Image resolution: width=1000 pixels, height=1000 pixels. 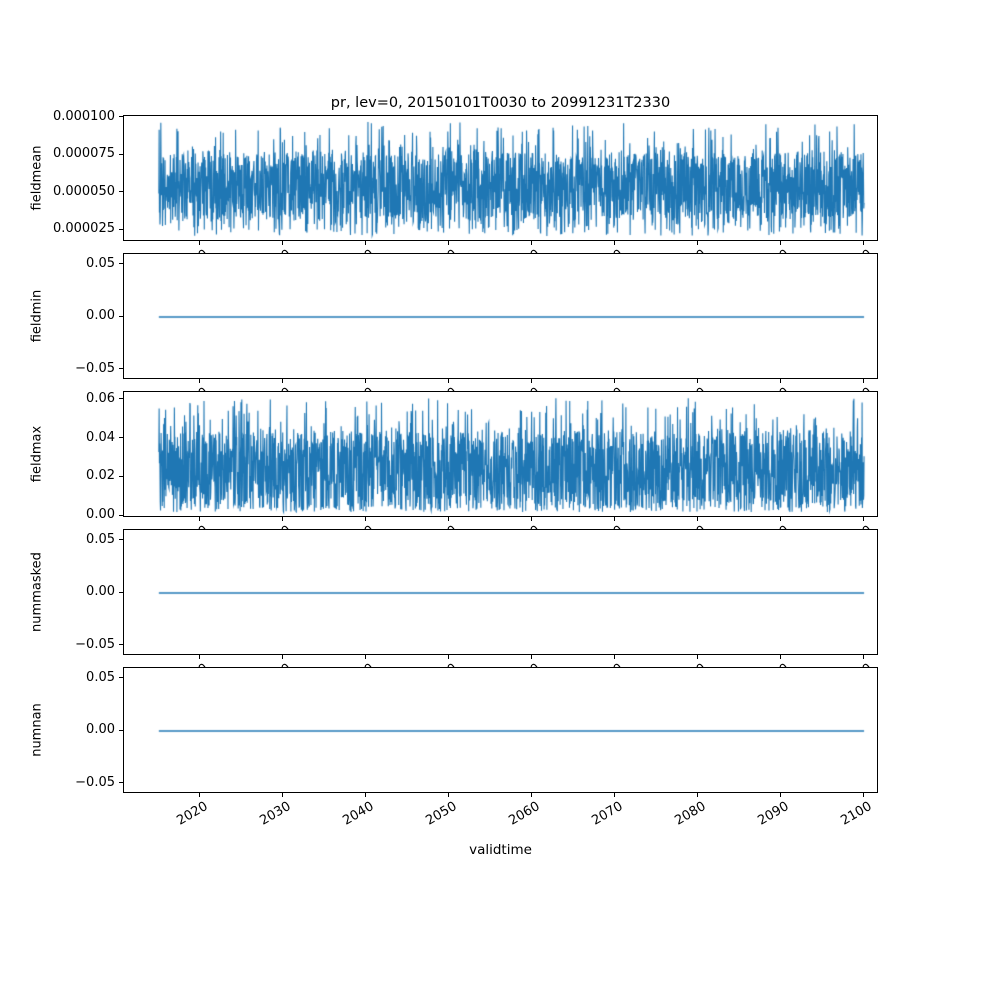 I want to click on y-tick-label: 0.06, so click(x=100, y=398).